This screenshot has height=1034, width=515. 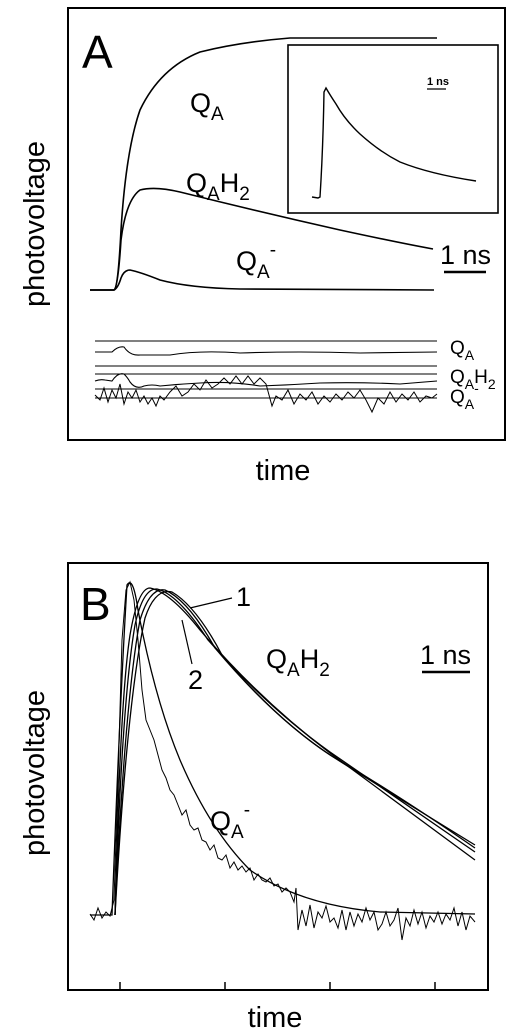 I want to click on trace-a-qah2, so click(x=262, y=239).